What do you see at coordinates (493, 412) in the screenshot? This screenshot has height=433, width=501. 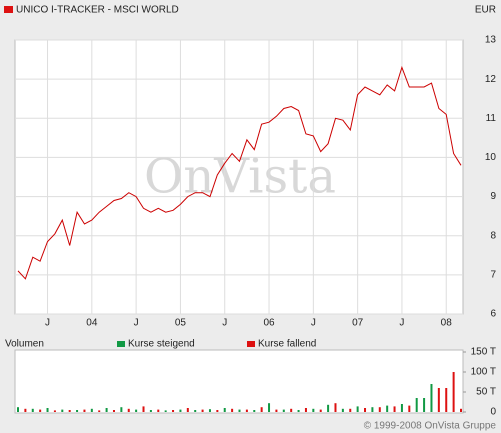 I see `y-tick-label: 0` at bounding box center [493, 412].